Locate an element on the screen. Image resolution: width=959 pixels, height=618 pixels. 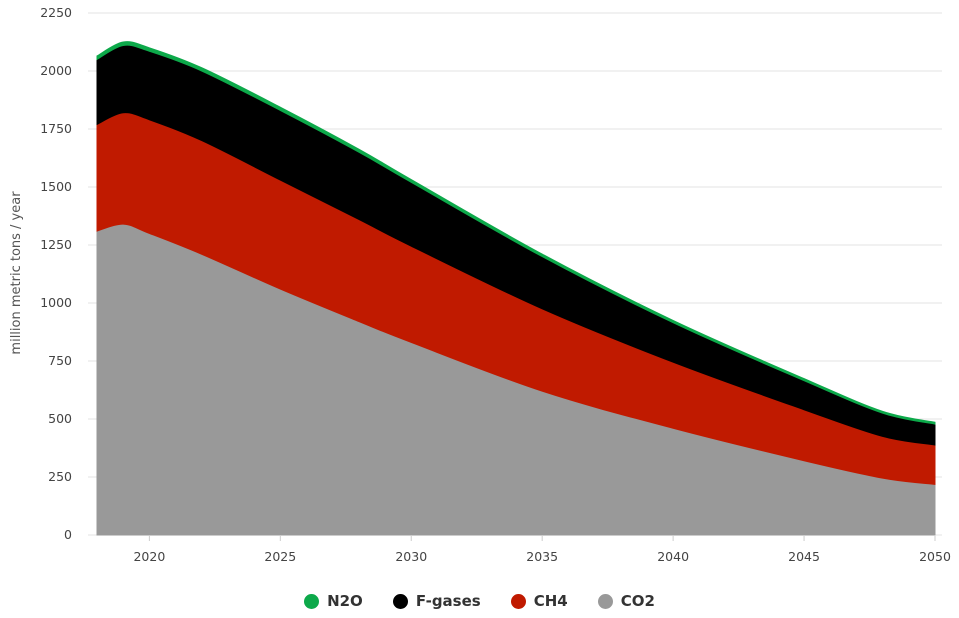
y-tick-label: 250 is located at coordinates (60, 476).